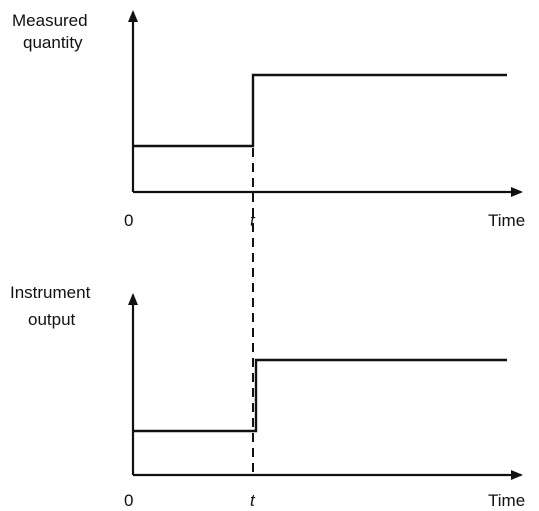  Describe the element at coordinates (253, 220) in the screenshot. I see `top-x-t-label: t` at that location.